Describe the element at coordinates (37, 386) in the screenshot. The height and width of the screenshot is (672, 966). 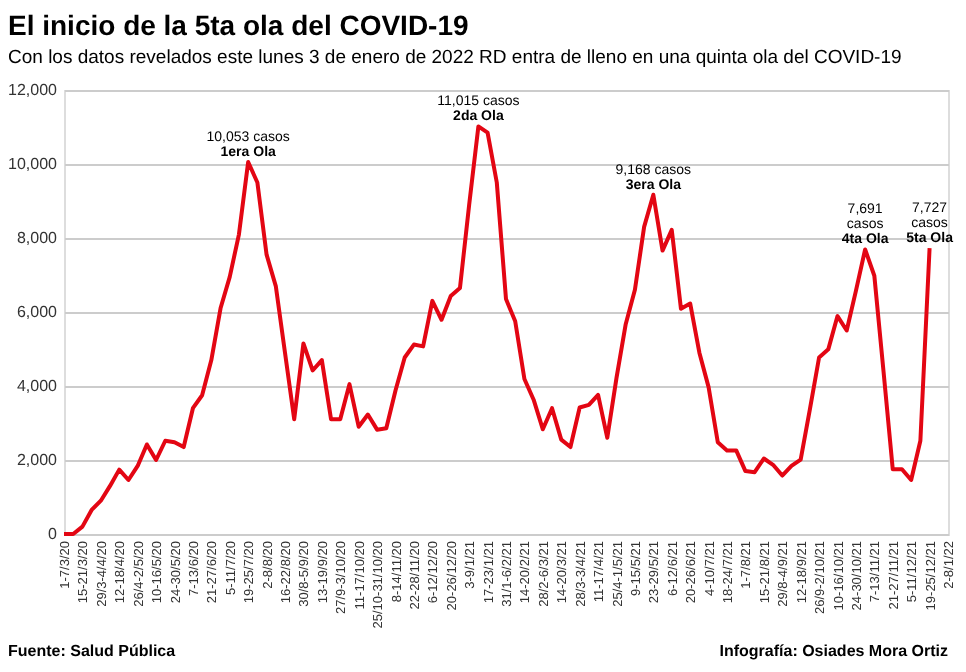
I see `y-tick-label: 4,000` at that location.